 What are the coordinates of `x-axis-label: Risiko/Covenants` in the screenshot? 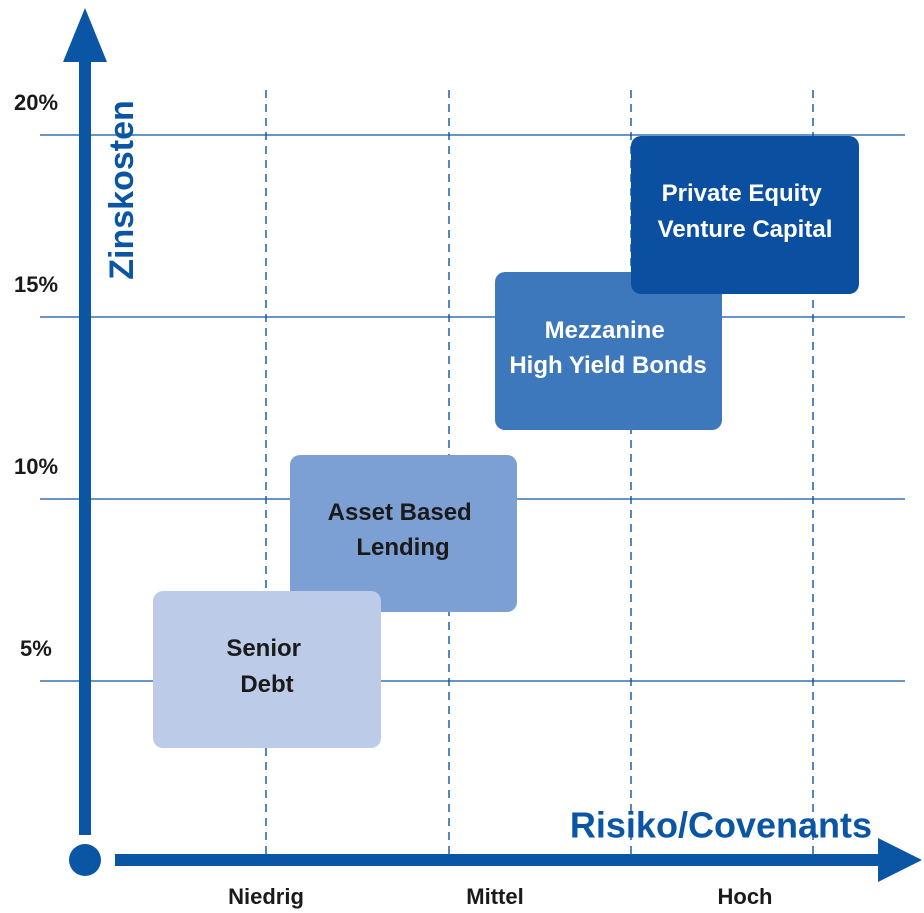 It's located at (721, 825).